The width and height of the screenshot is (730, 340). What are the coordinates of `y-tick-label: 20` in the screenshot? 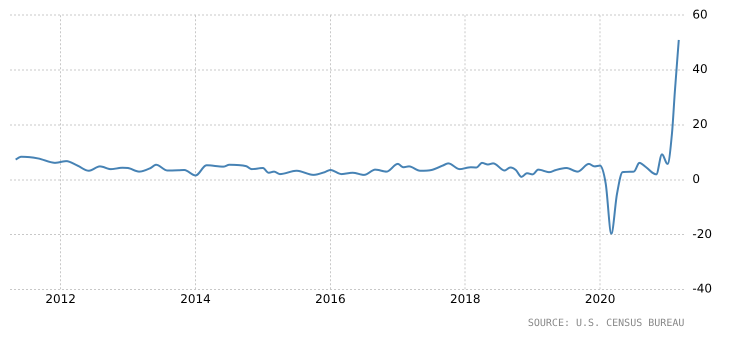 It's located at (700, 124).